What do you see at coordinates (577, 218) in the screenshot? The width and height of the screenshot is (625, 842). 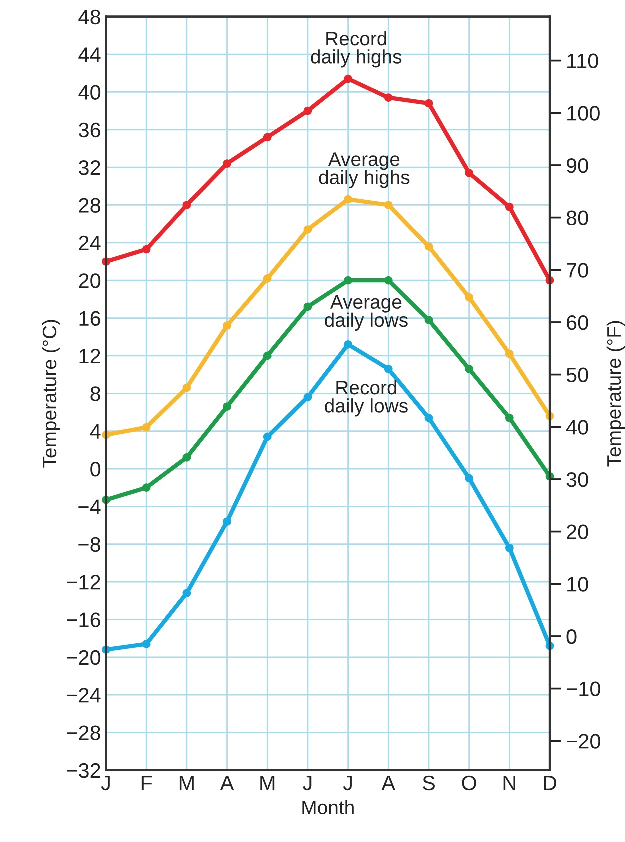 I see `y2-tick-label: 80` at bounding box center [577, 218].